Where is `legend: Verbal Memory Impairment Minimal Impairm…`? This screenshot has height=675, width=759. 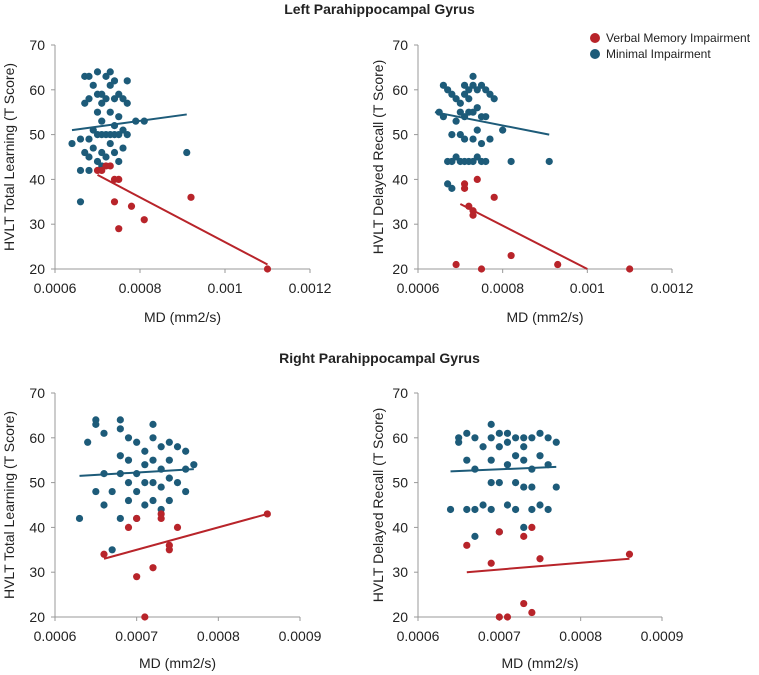
legend: Verbal Memory Impairment Minimal Impairm… is located at coordinates (670, 46).